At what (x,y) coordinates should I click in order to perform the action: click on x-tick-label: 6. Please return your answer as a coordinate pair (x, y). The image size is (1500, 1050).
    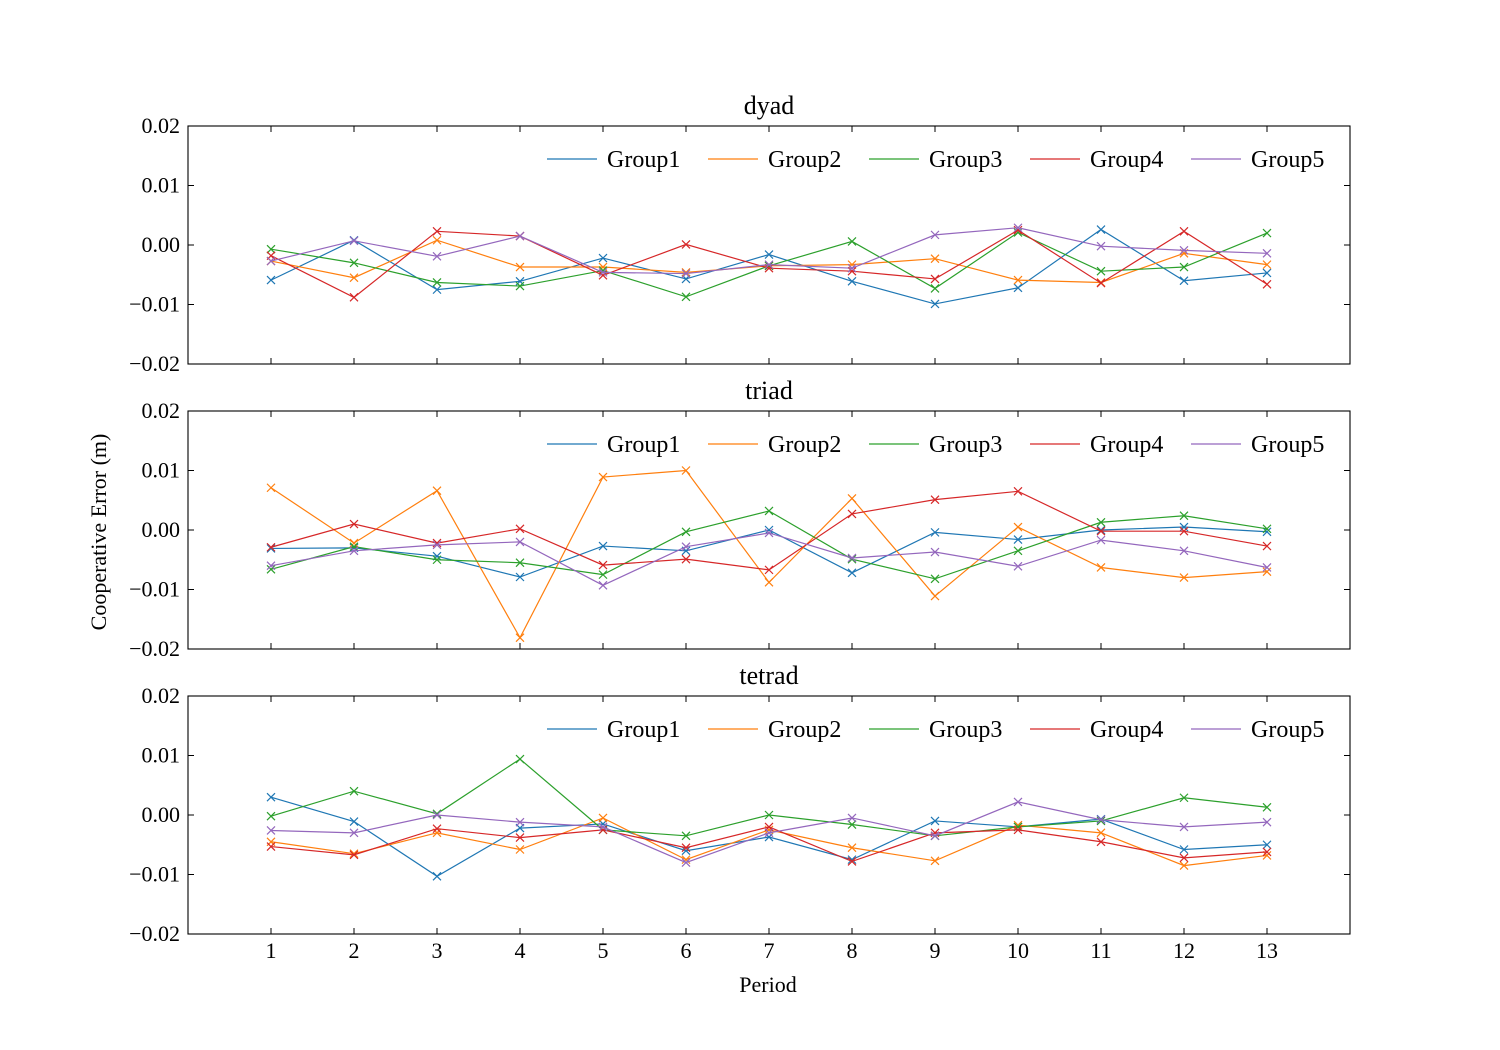
    Looking at the image, I should click on (686, 950).